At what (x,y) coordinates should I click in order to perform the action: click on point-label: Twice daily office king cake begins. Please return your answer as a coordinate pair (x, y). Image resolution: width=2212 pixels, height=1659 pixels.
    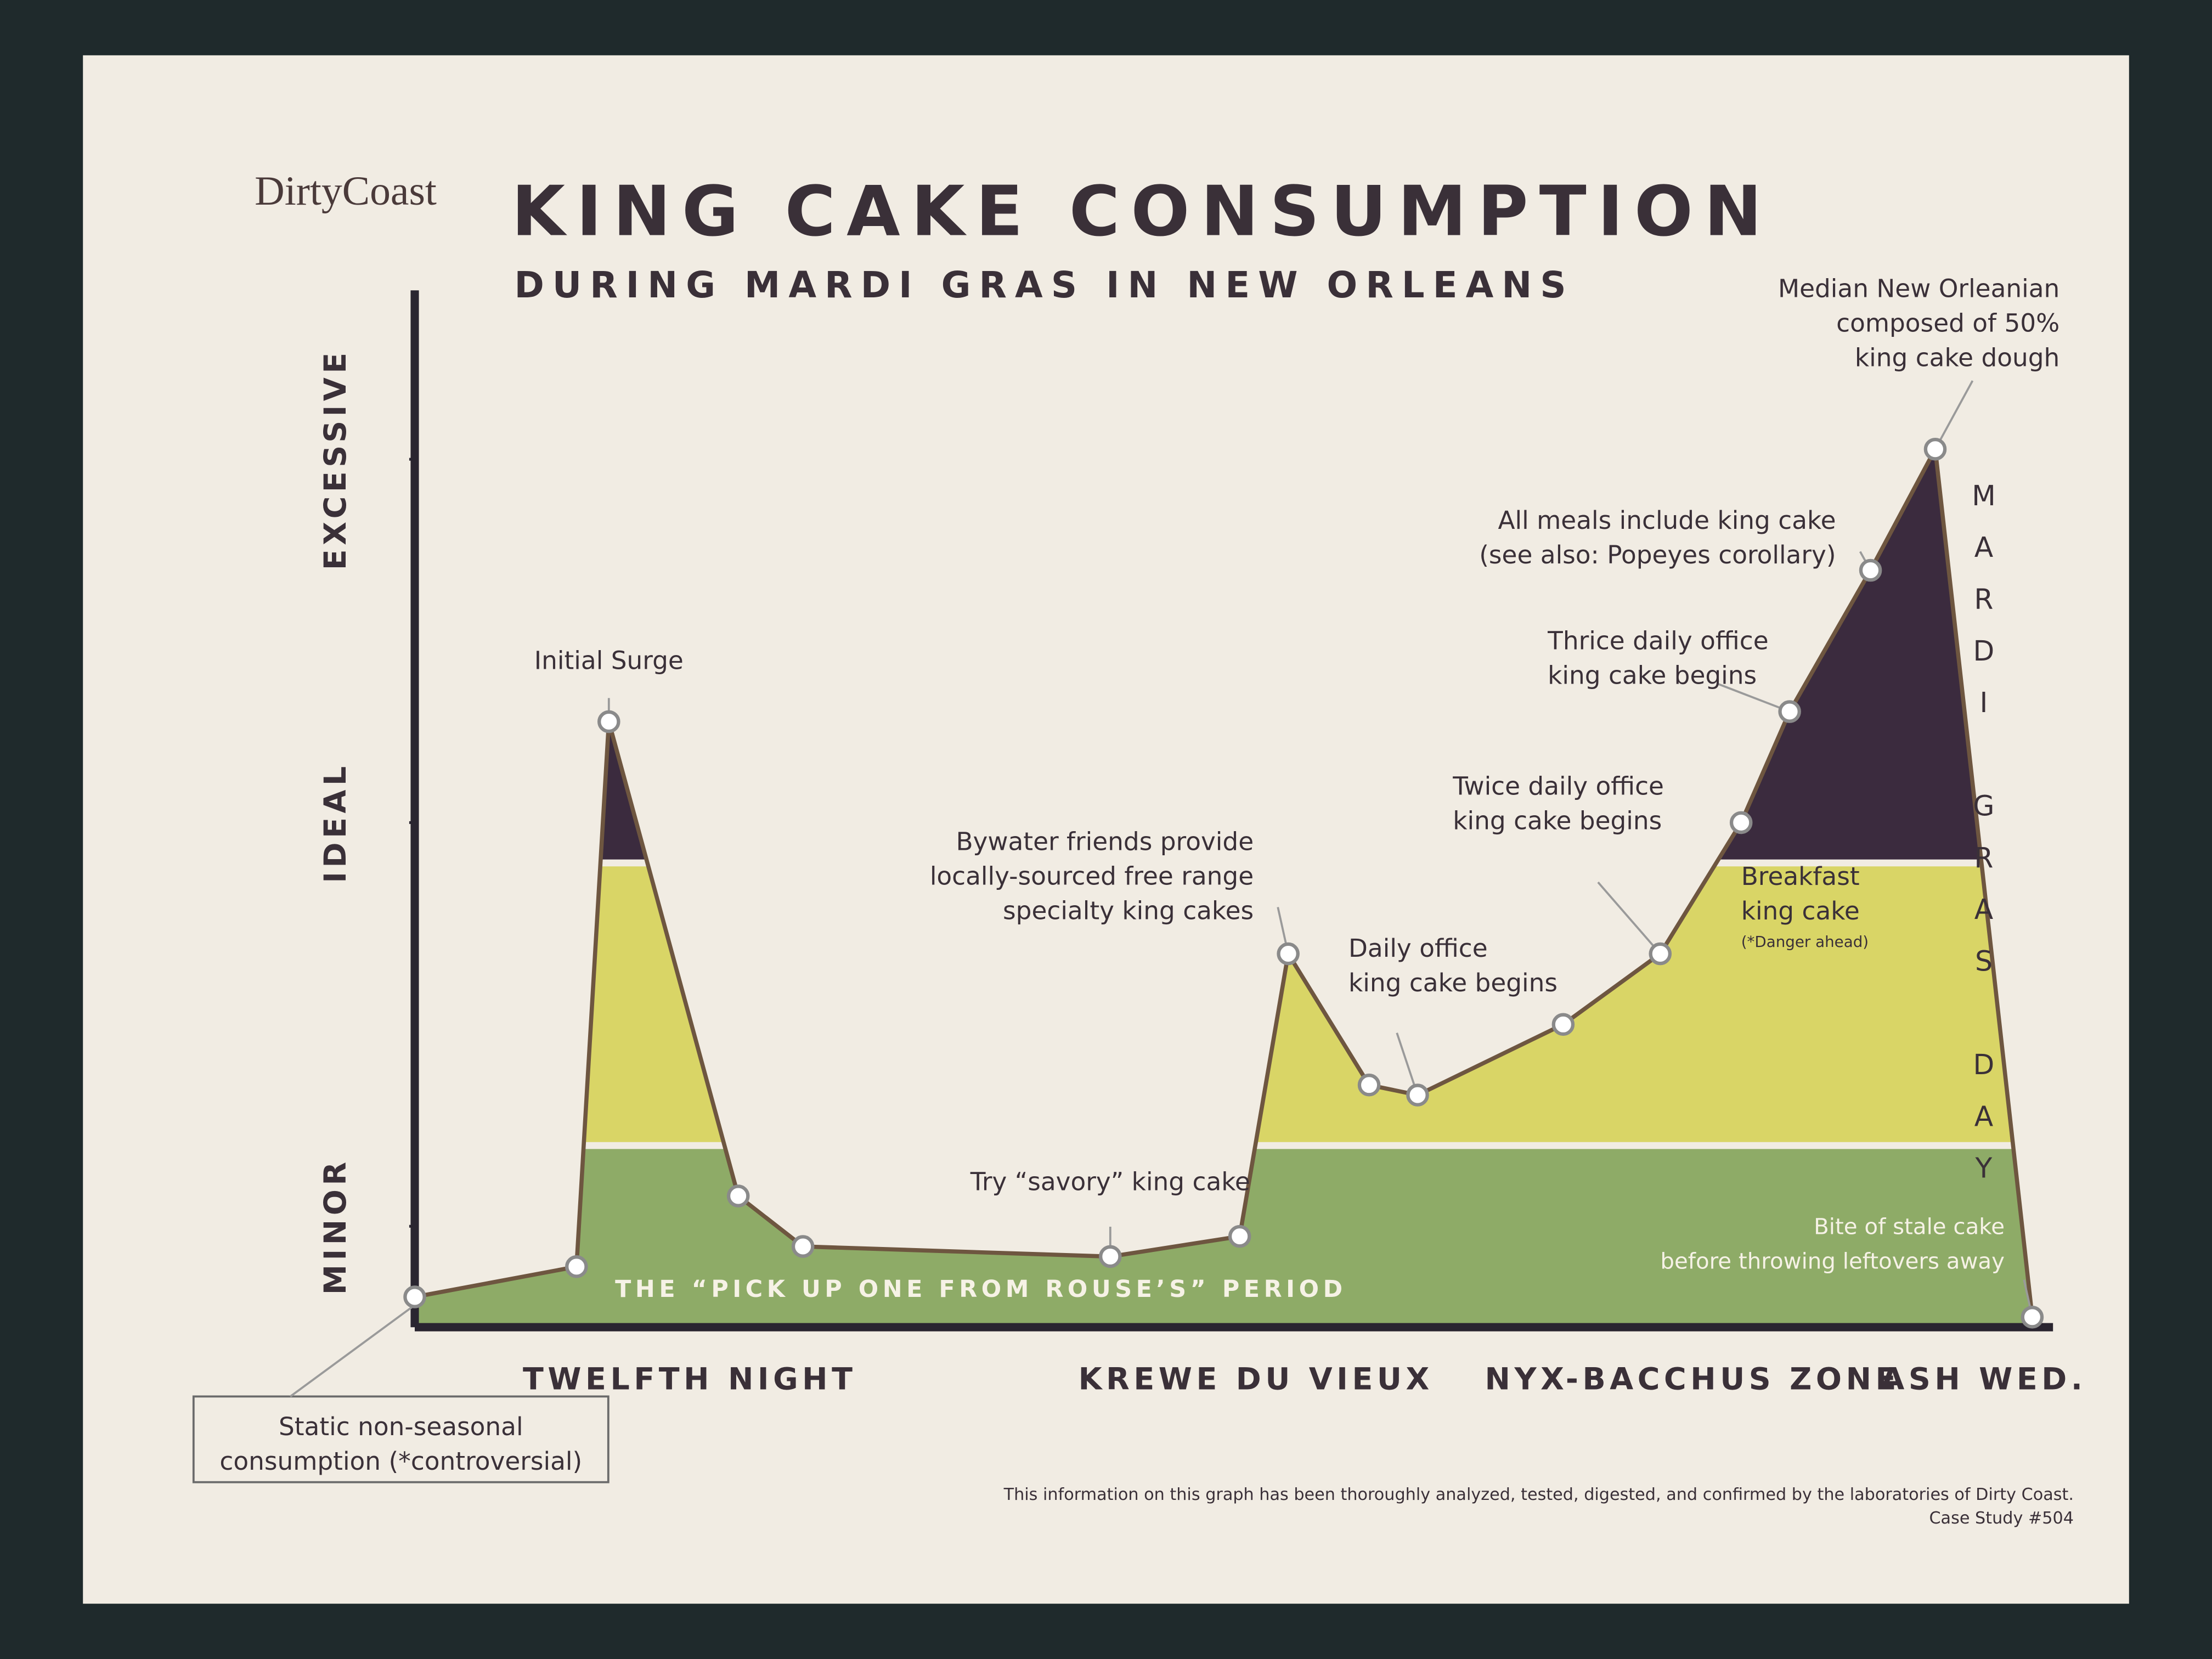
    Looking at the image, I should click on (1558, 804).